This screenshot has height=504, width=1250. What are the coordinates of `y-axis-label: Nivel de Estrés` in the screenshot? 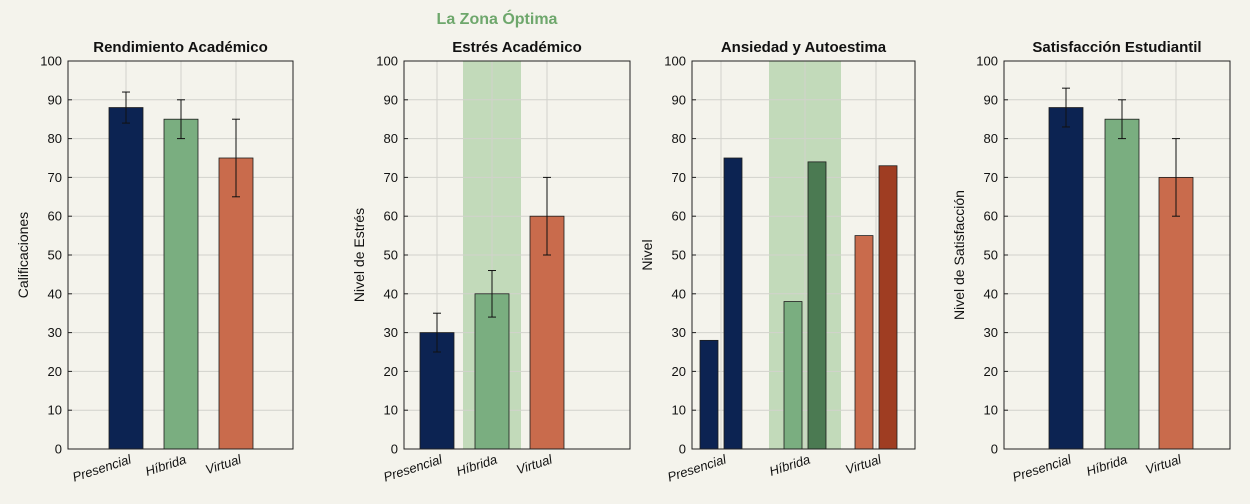 It's located at (359, 255).